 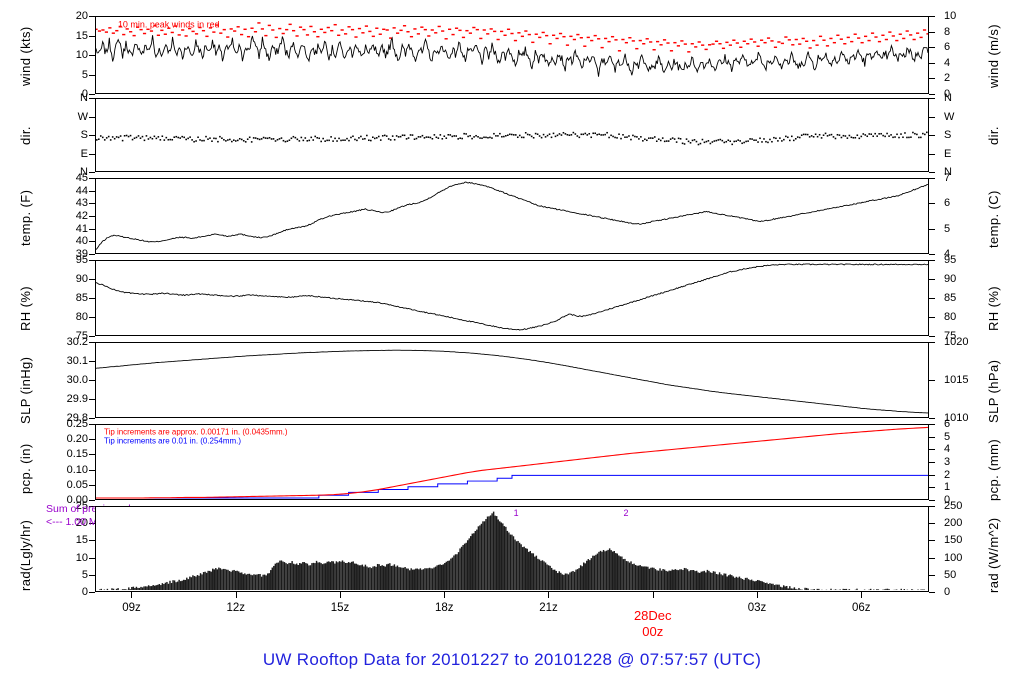 I want to click on y-tick-right: 0, so click(x=947, y=500).